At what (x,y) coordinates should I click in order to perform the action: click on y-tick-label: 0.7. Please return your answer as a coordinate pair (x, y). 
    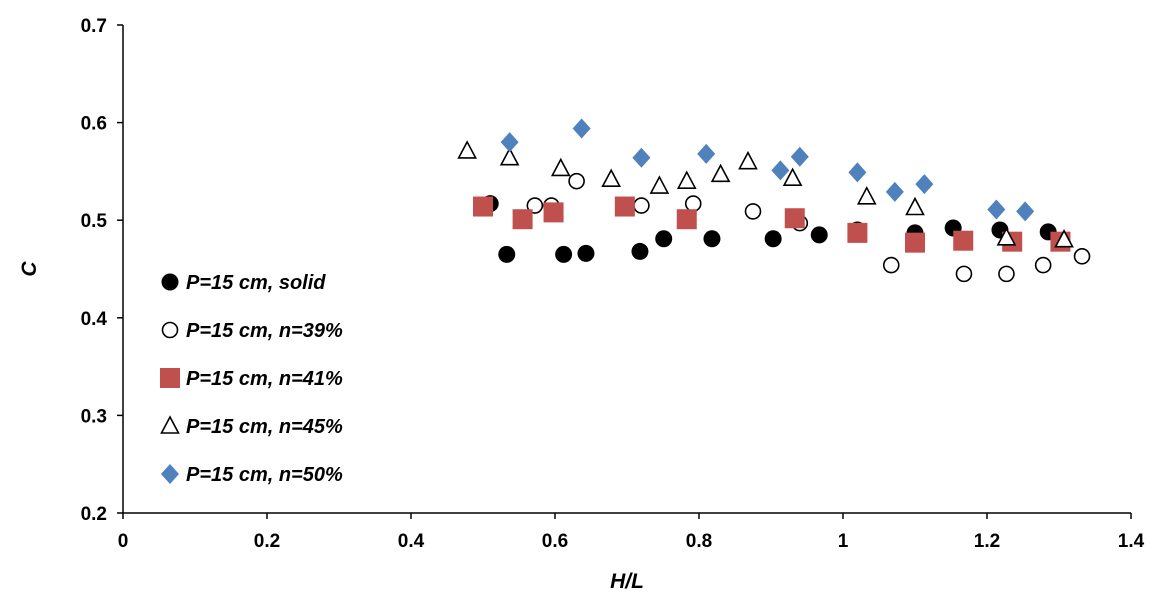
    Looking at the image, I should click on (94, 26).